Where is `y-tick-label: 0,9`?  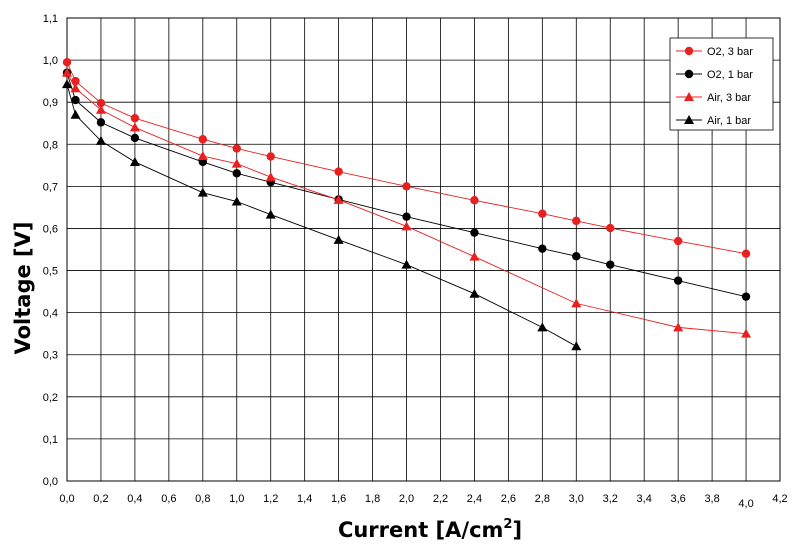
y-tick-label: 0,9 is located at coordinates (50, 103).